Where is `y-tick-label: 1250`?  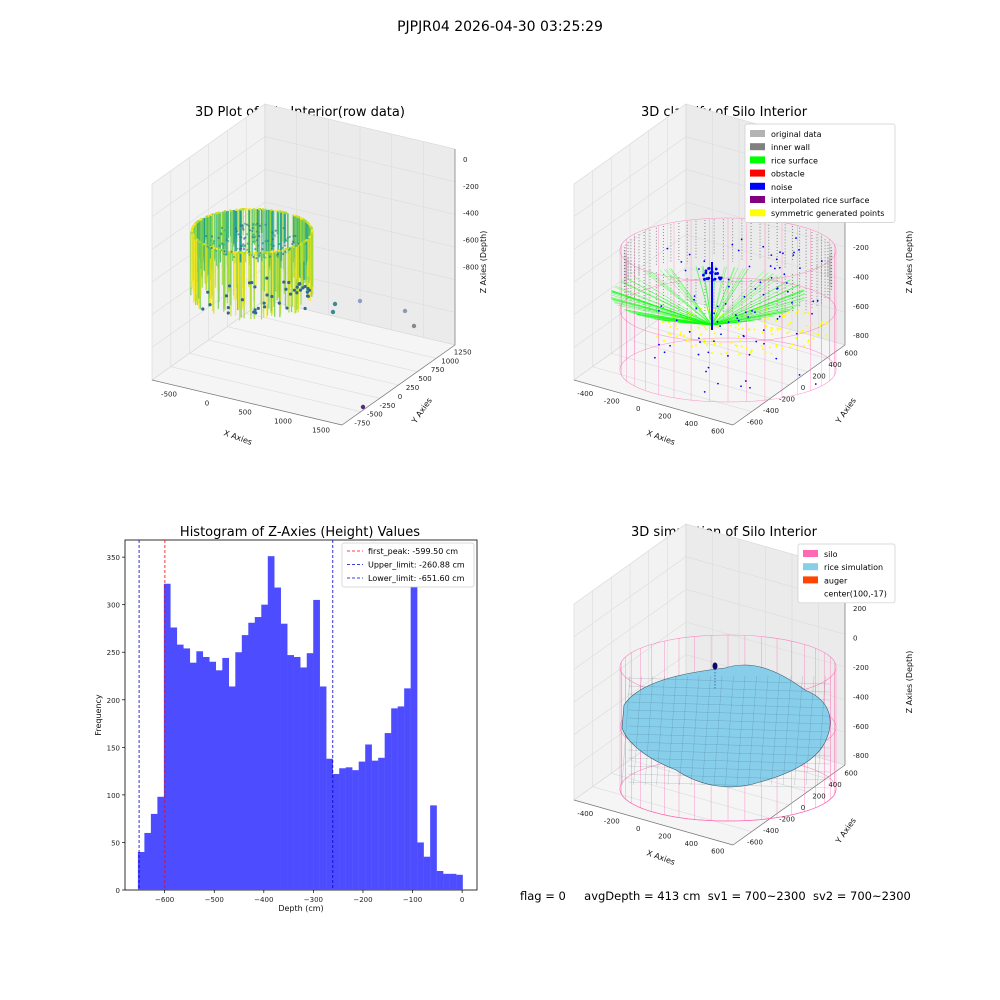
y-tick-label: 1250 is located at coordinates (463, 352).